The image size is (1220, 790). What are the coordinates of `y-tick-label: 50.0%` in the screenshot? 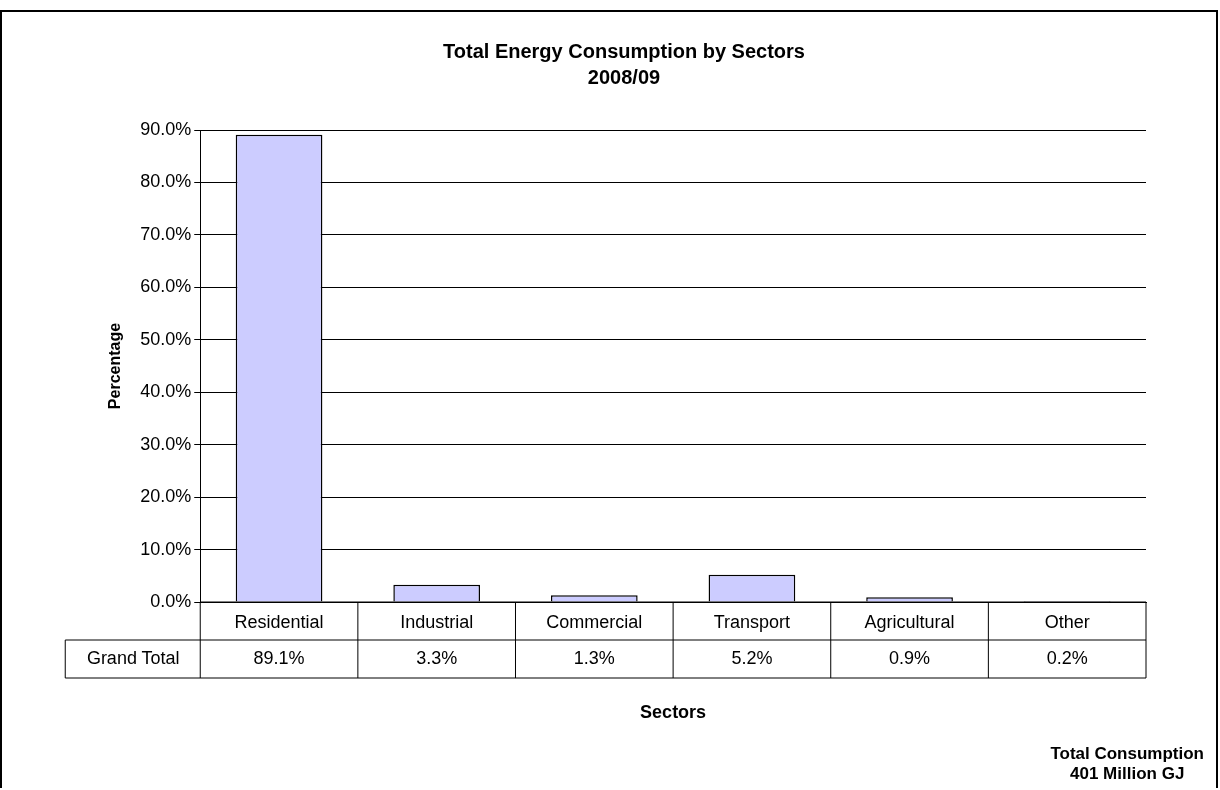 It's located at (166, 338).